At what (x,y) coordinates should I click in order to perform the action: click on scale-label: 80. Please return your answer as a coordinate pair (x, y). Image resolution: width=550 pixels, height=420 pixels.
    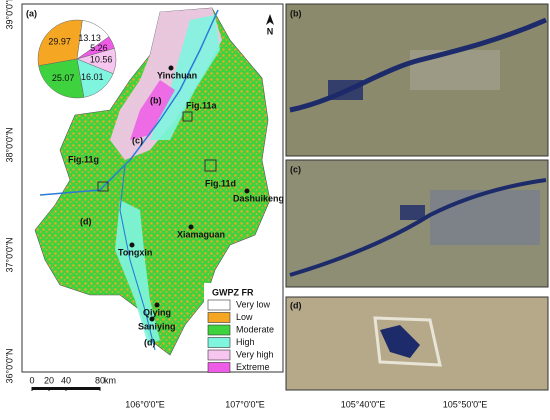
    Looking at the image, I should click on (100, 380).